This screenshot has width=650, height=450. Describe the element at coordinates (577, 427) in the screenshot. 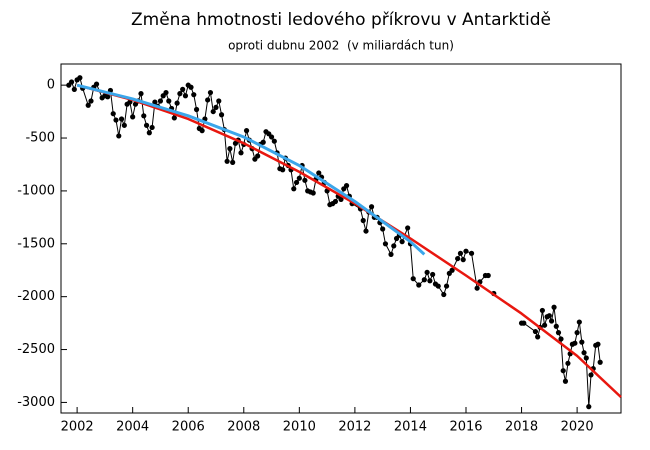

I see `x-tick-label: 2020` at that location.